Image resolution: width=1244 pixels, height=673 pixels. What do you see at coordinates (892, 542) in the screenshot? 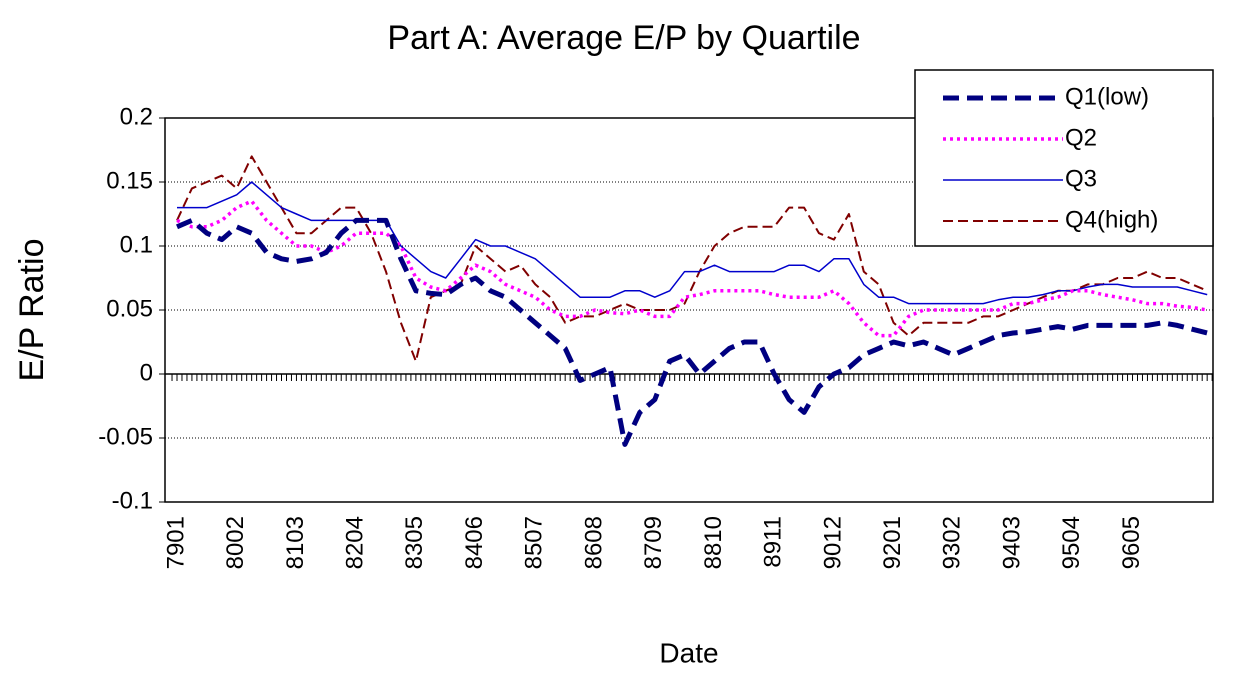
I see `x-tick-label: 9201` at bounding box center [892, 542].